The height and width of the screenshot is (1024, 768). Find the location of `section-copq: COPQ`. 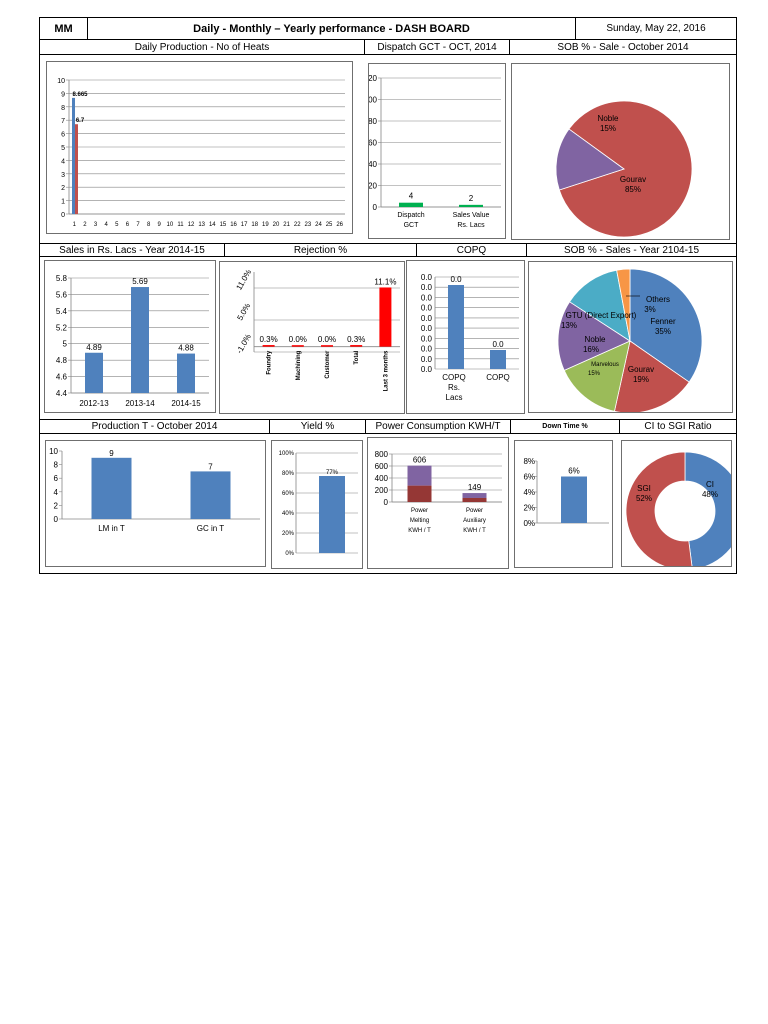

section-copq: COPQ is located at coordinates (471, 250).